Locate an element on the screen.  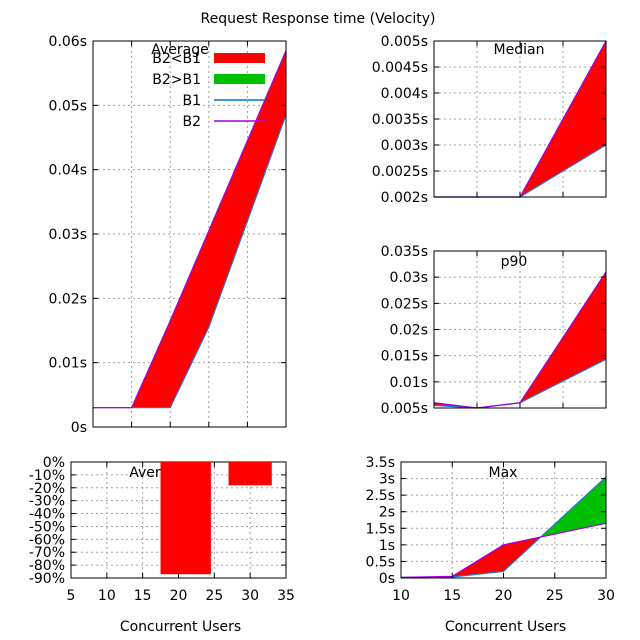
legend: B2<B1 B2>B1 B1 B2 is located at coordinates (208, 90).